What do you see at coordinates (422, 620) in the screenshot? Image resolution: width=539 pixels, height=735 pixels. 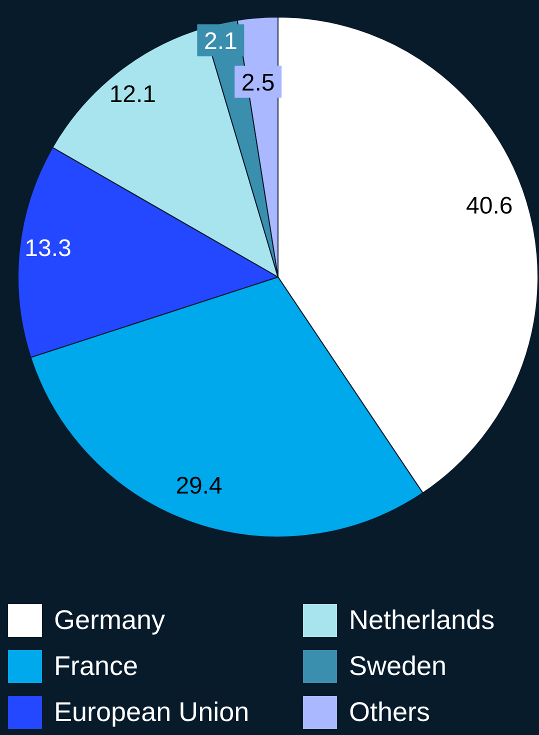 I see `legend-label: Netherlands` at bounding box center [422, 620].